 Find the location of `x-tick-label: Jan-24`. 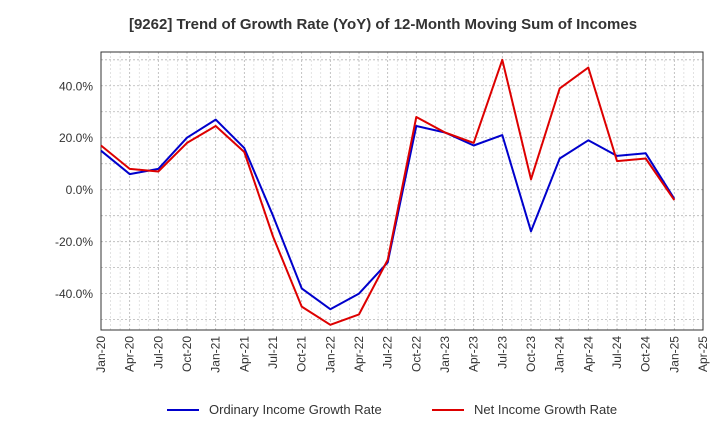

x-tick-label: Jan-24 is located at coordinates (560, 354).